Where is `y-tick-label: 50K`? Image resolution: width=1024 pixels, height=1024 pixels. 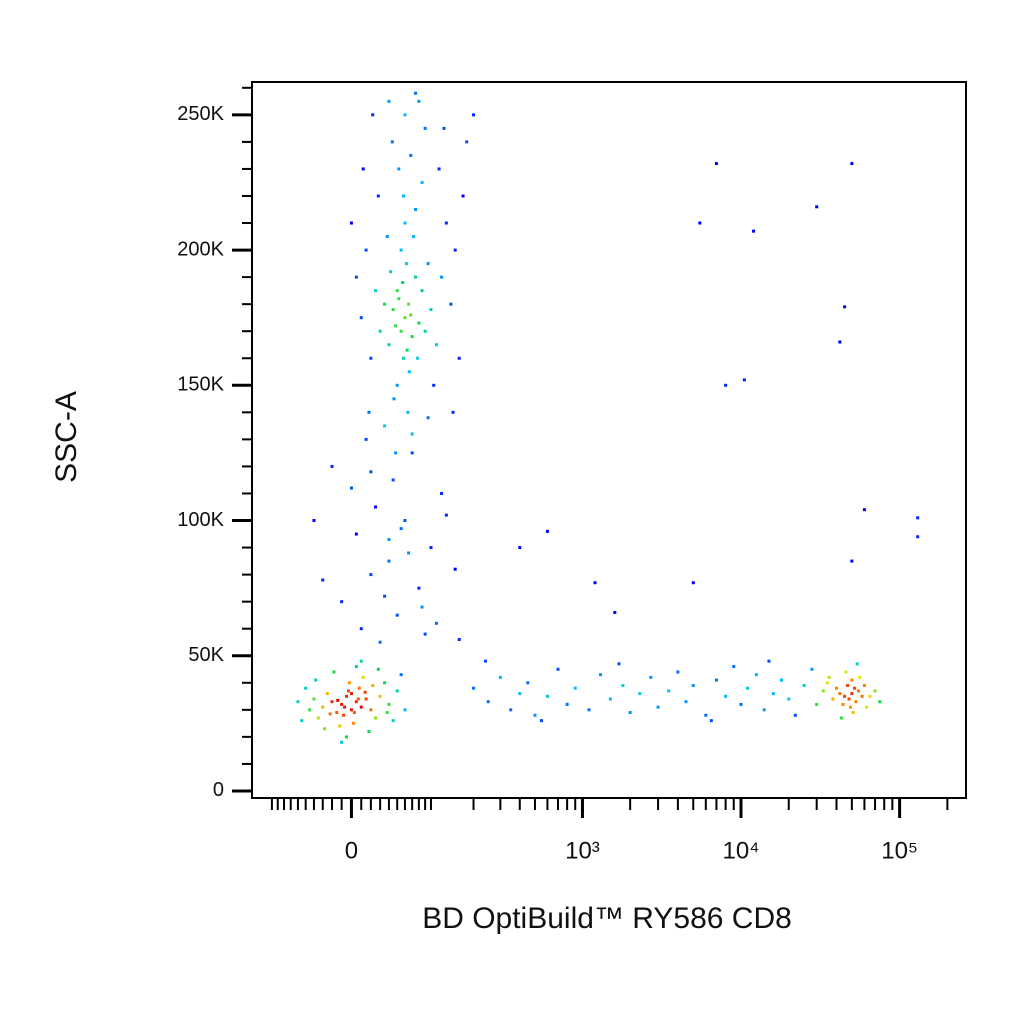
y-tick-label: 50K is located at coordinates (206, 655).